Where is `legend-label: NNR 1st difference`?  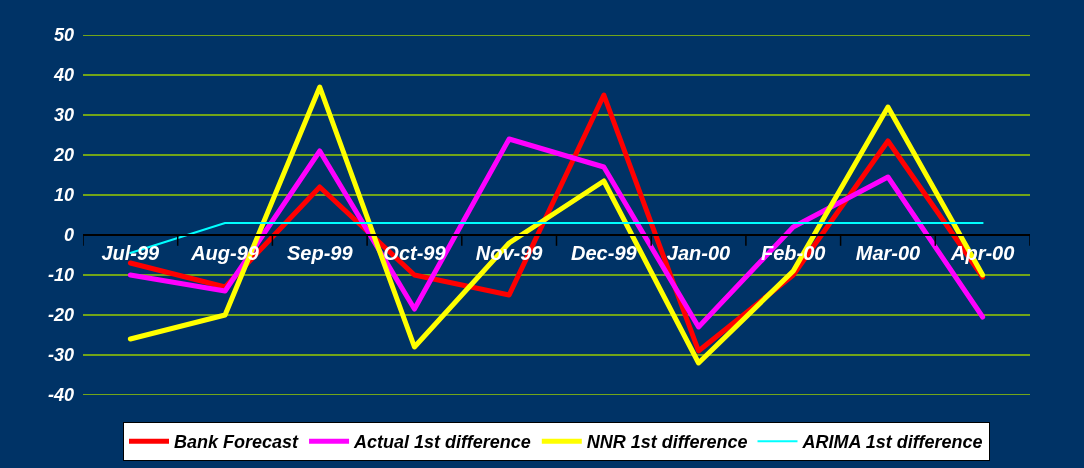 legend-label: NNR 1st difference is located at coordinates (667, 442).